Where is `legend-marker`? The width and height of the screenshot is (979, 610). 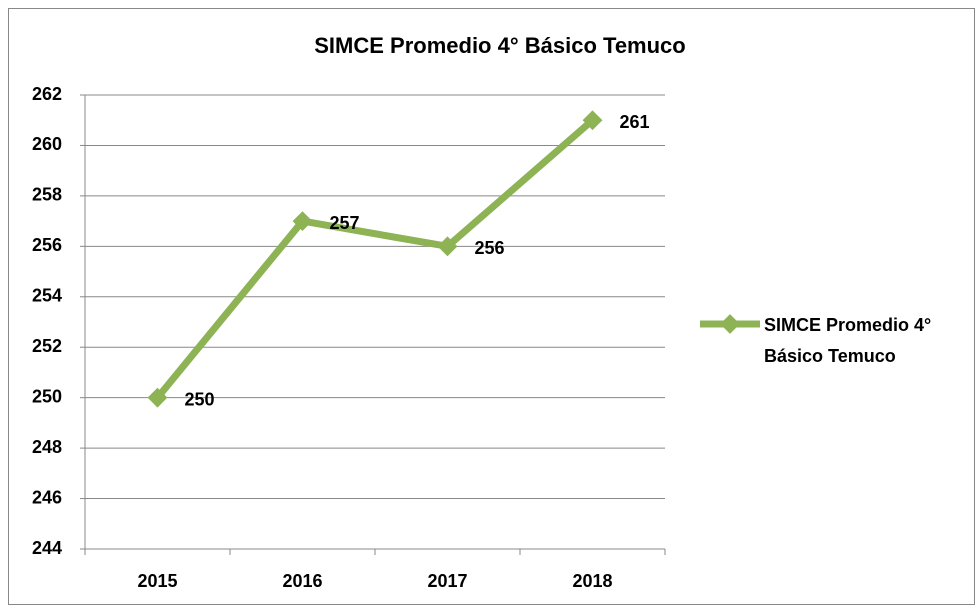
legend-marker is located at coordinates (730, 324).